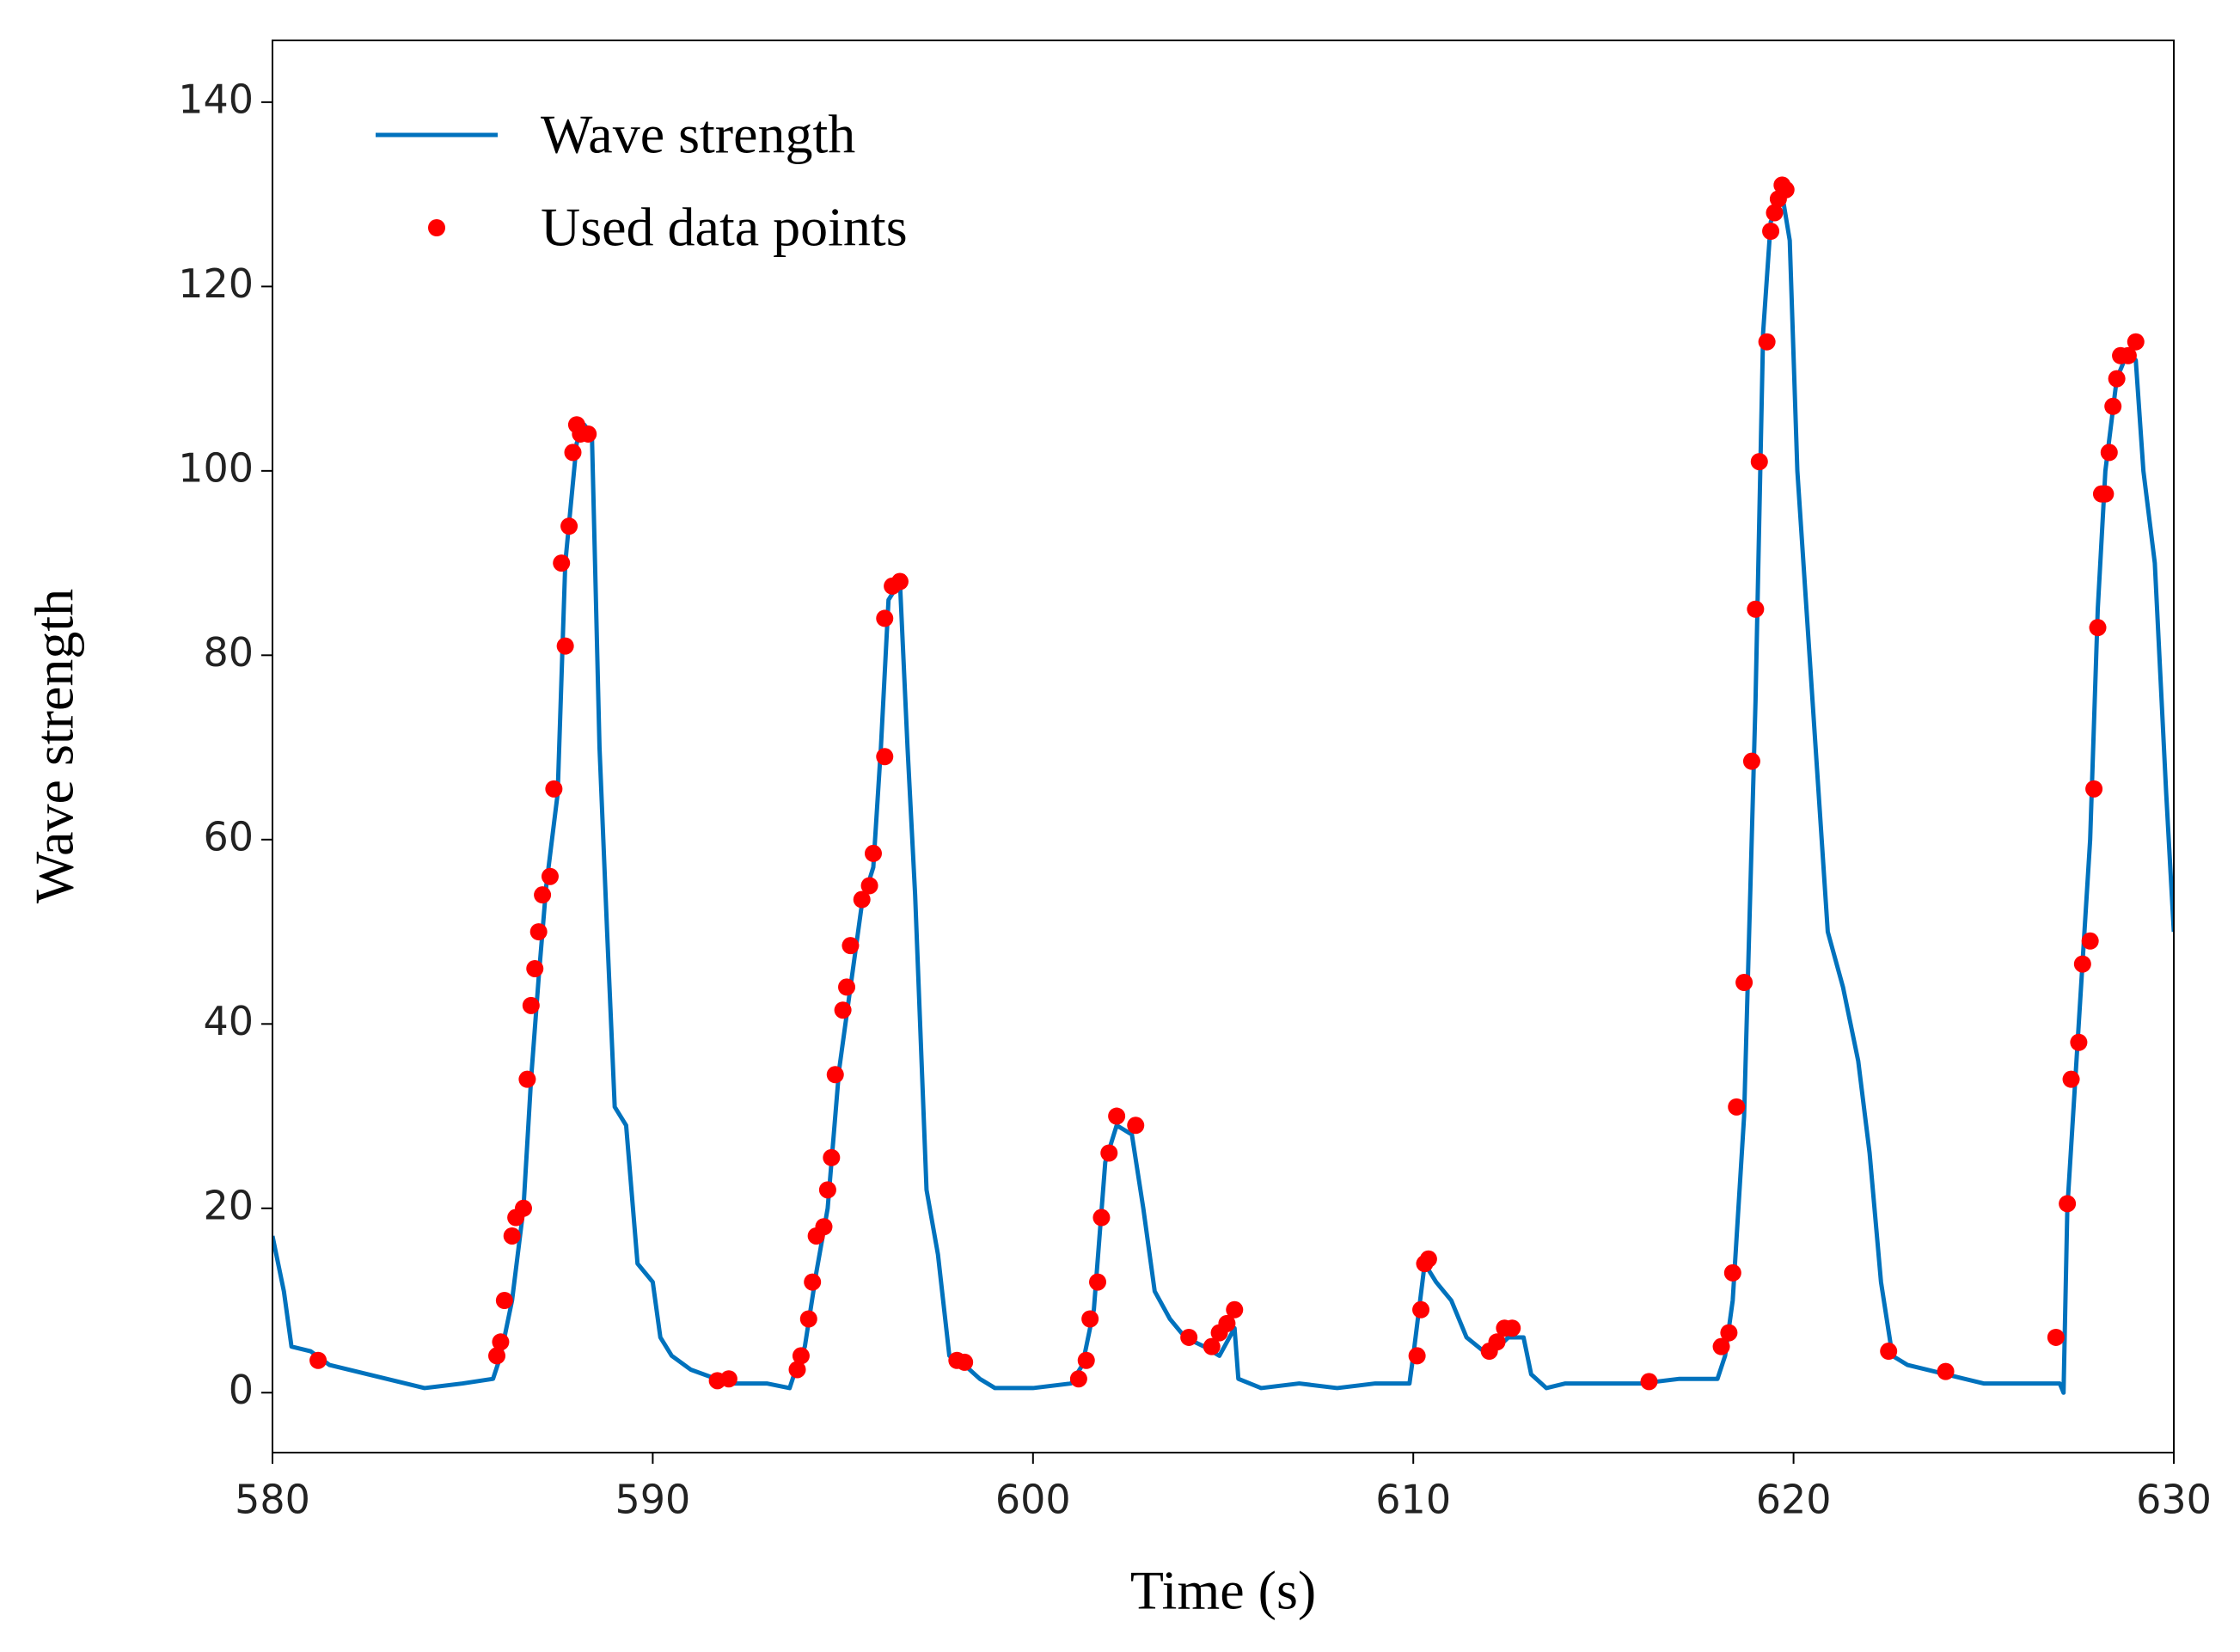 Image resolution: width=2240 pixels, height=1652 pixels. Describe the element at coordinates (1033, 1500) in the screenshot. I see `x-tick-label: 600` at that location.